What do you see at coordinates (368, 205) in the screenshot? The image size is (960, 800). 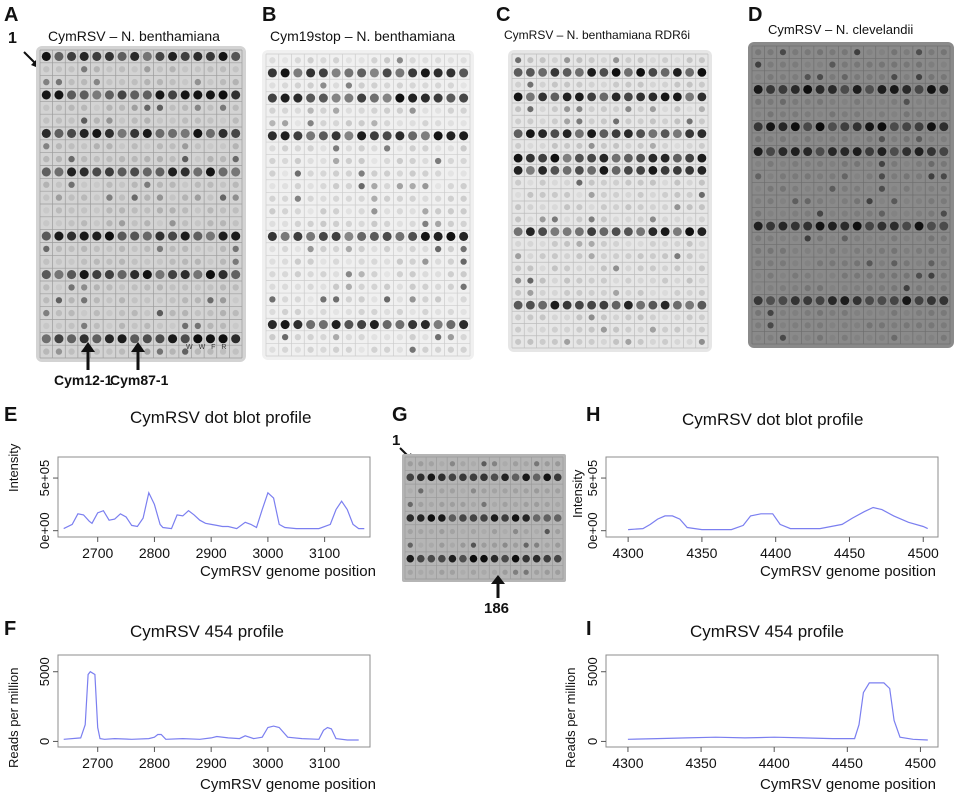 I see `blot-grid` at bounding box center [368, 205].